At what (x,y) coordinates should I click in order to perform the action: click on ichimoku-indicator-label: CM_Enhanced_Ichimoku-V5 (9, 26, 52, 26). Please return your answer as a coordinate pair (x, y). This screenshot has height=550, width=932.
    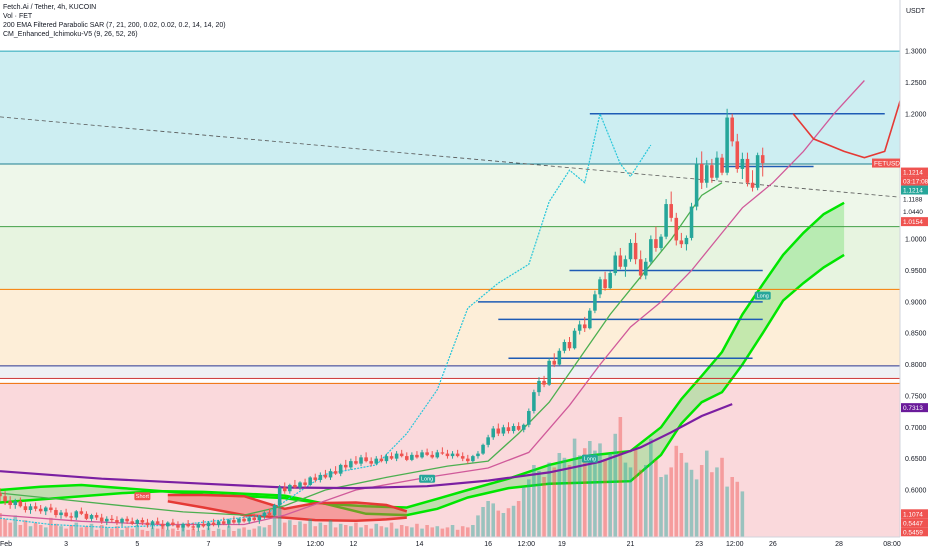
    Looking at the image, I should click on (70, 34).